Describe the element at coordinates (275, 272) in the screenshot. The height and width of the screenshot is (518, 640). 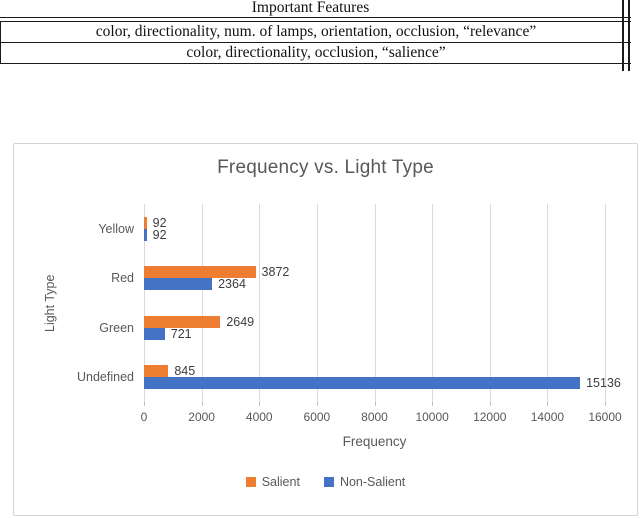
I see `bar-value-label: 3872` at that location.